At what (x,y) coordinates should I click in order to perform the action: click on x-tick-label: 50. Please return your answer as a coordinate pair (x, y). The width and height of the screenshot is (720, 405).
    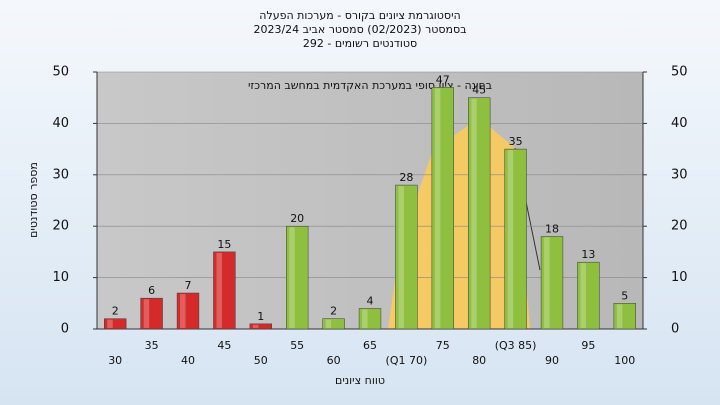
    Looking at the image, I should click on (261, 360).